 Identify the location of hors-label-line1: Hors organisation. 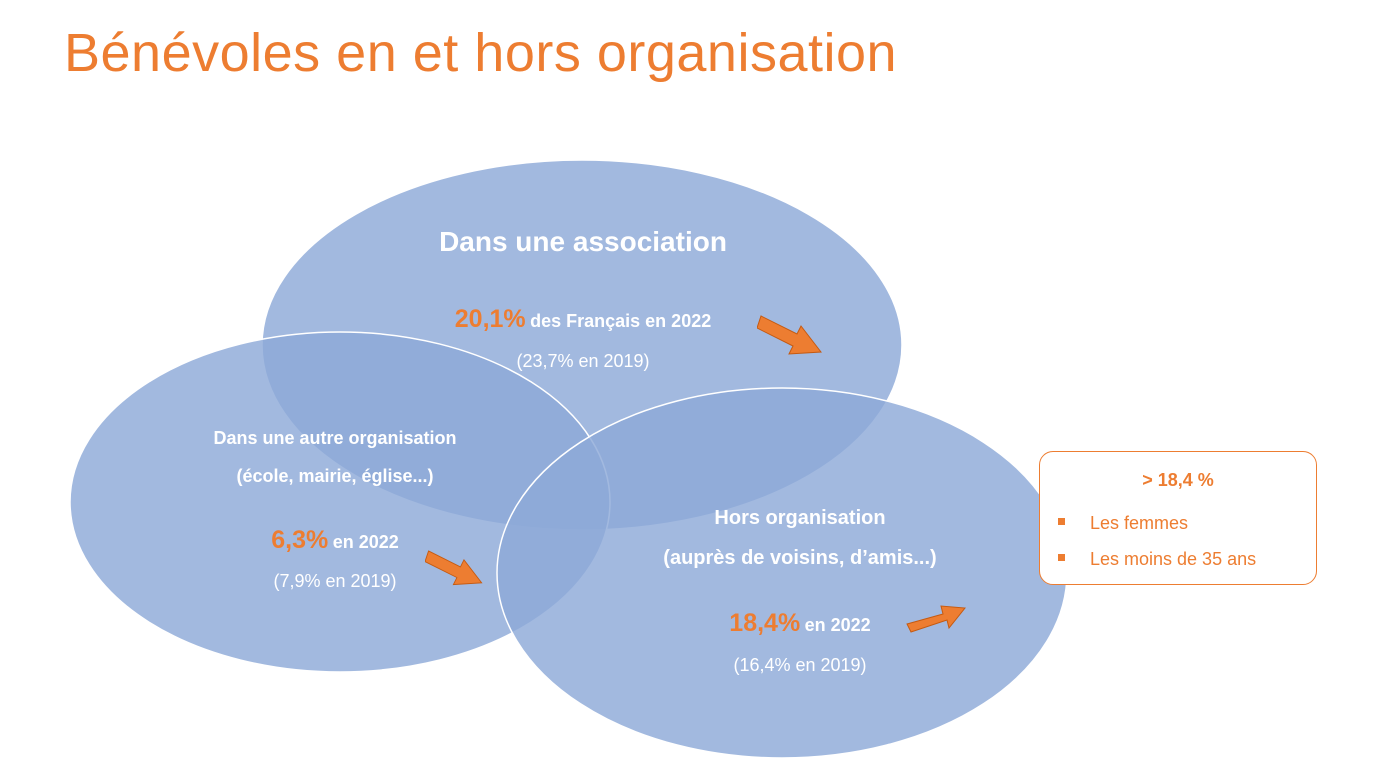
(800, 518).